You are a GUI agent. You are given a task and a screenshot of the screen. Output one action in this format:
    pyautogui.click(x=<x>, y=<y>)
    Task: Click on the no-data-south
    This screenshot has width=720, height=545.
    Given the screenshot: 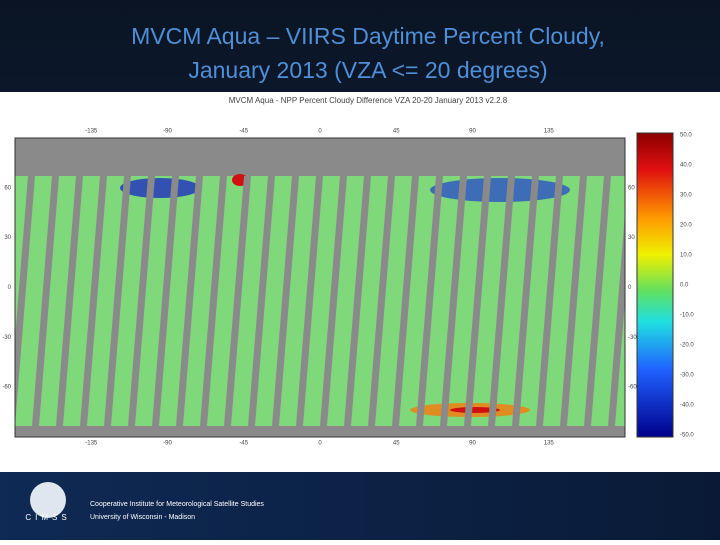 What is the action you would take?
    pyautogui.click(x=320, y=431)
    